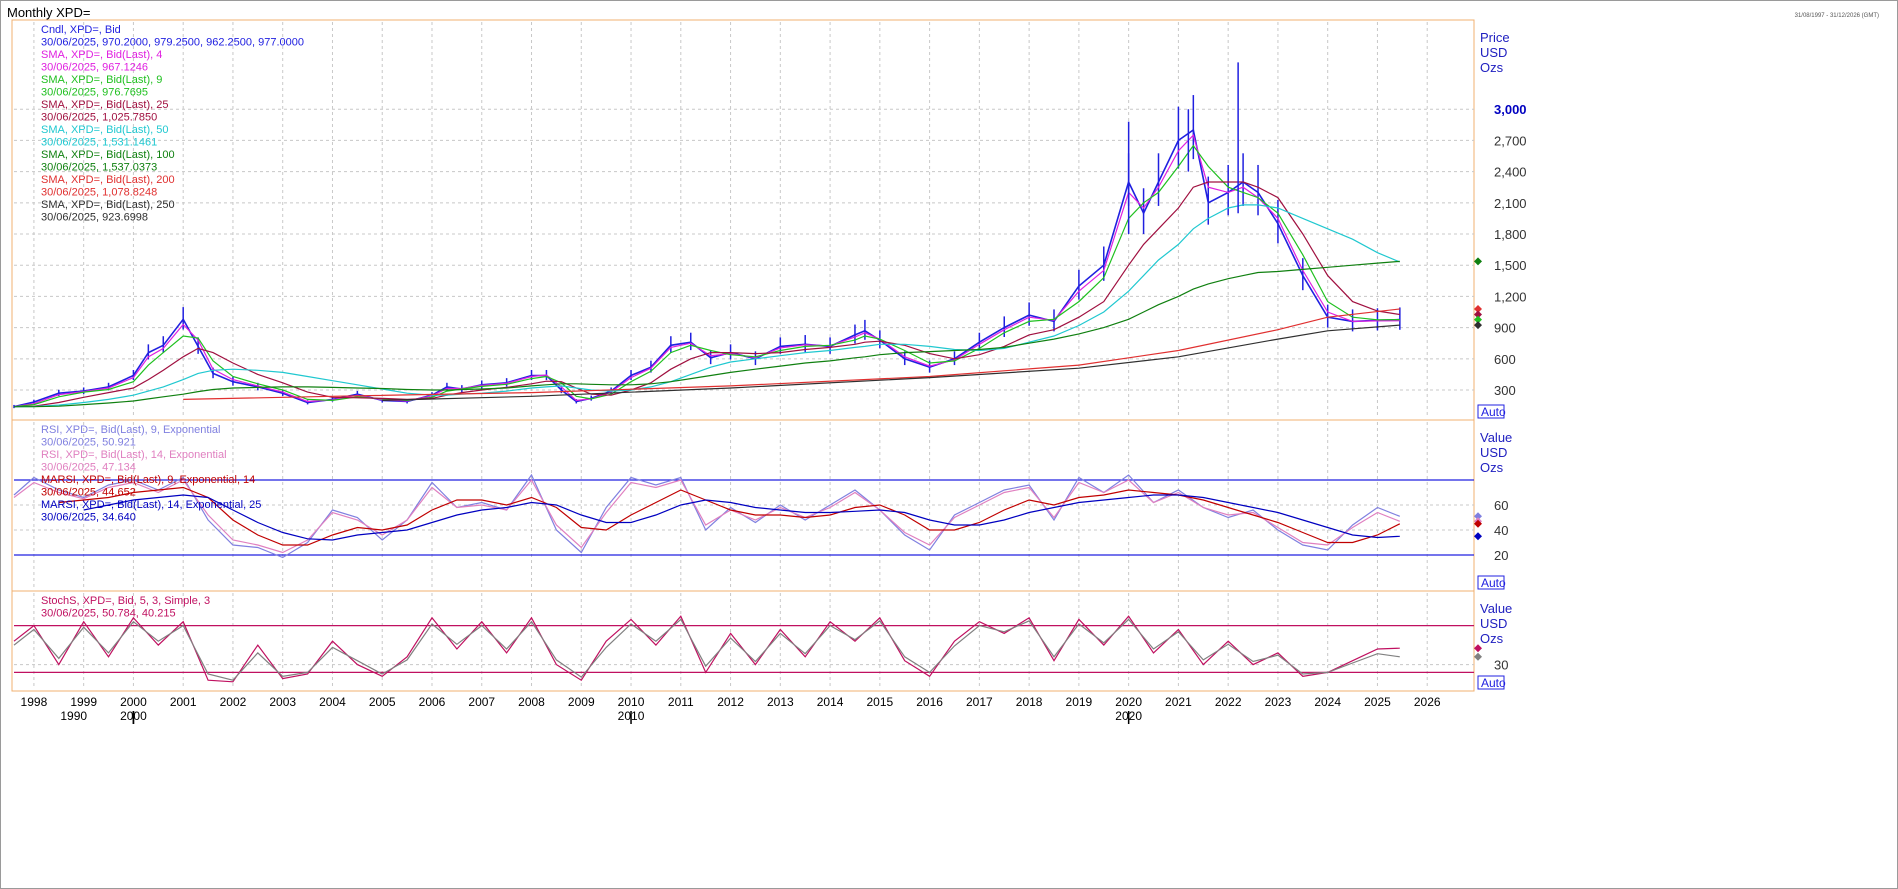 The width and height of the screenshot is (1898, 889). Describe the element at coordinates (830, 702) in the screenshot. I see `x-tick-label-2014: 2014` at that location.